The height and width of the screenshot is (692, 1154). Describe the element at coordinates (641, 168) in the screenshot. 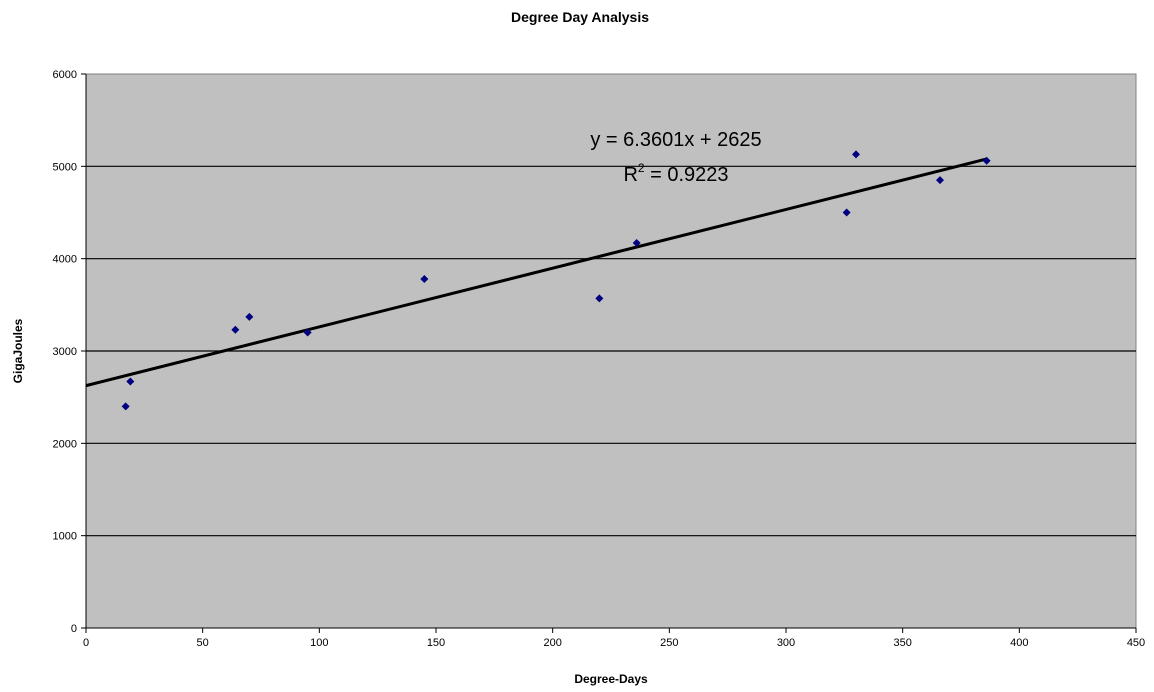

I see `r-squared-superscript: 2` at that location.